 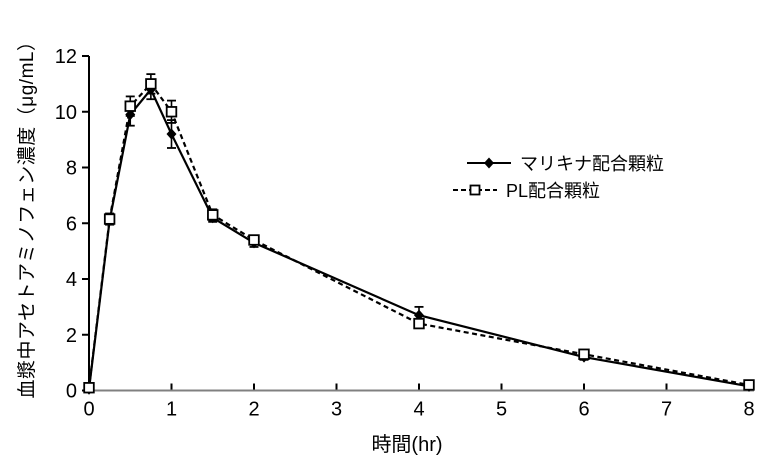 What do you see at coordinates (71, 336) in the screenshot?
I see `y-tick-label: 2` at bounding box center [71, 336].